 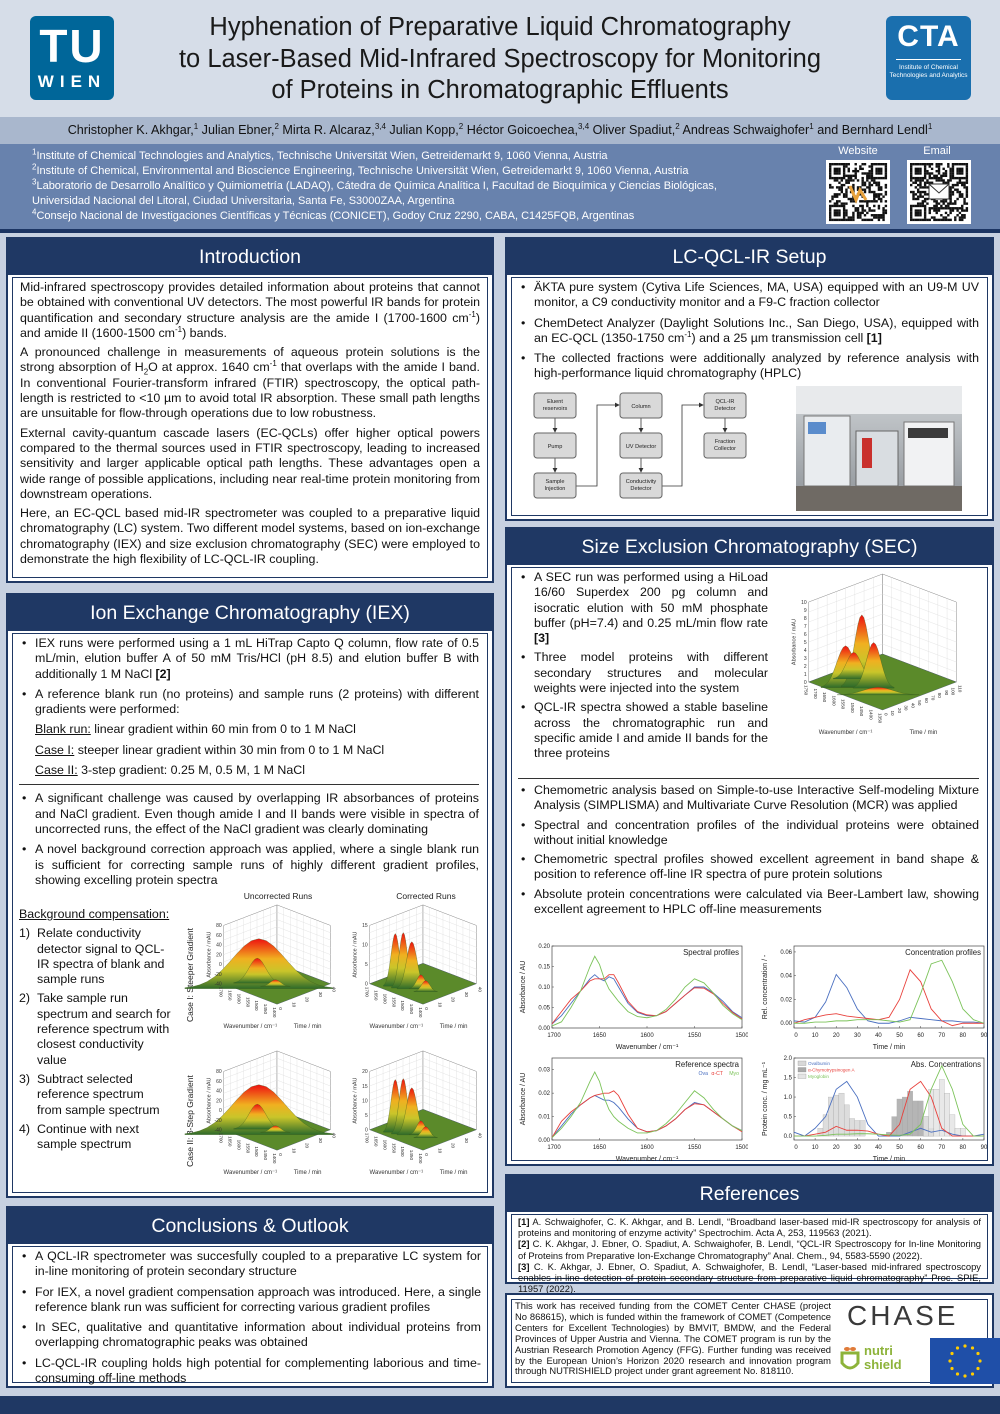 I want to click on hplc-bar, so click(x=926, y=1126).